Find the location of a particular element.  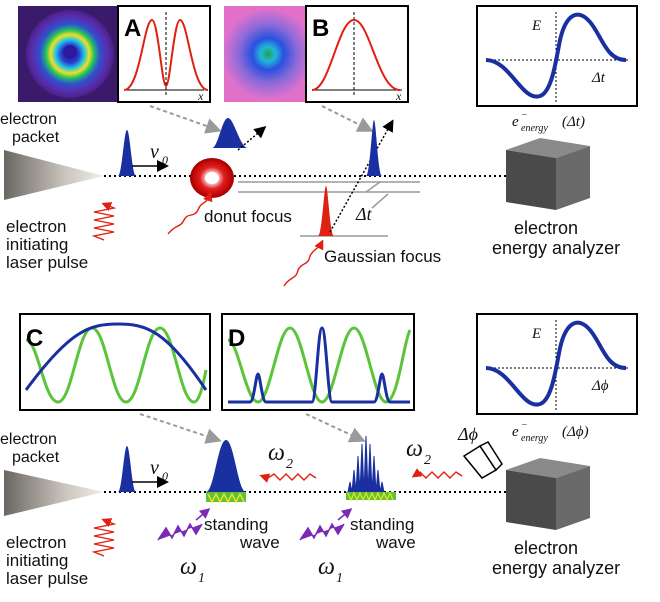

panel-b-letter: B is located at coordinates (320, 28).